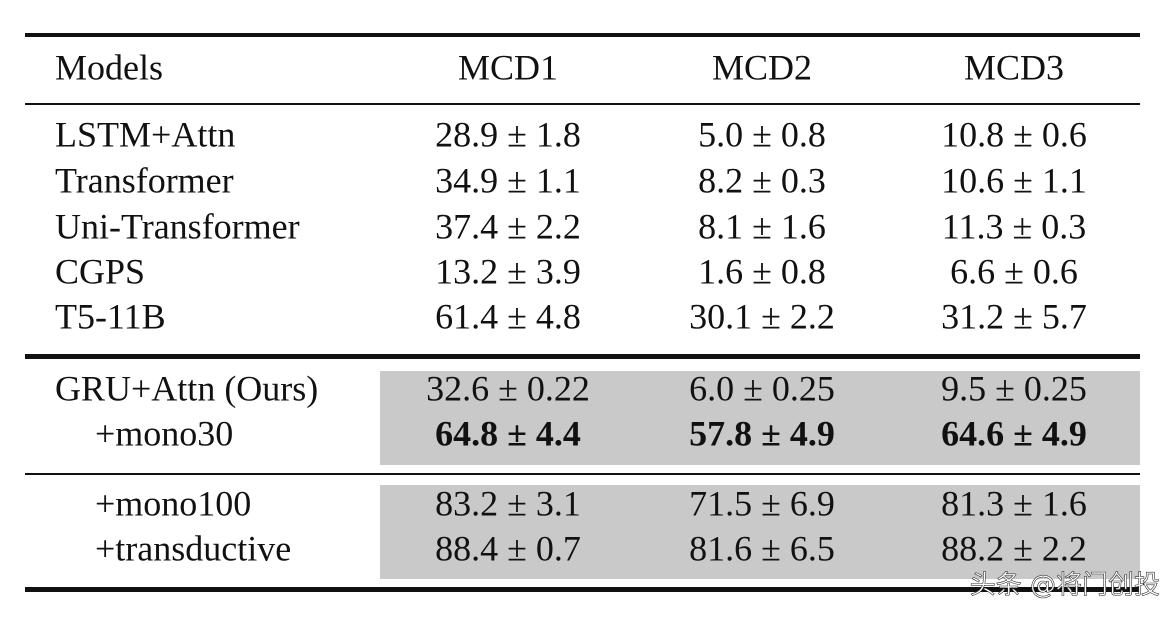 This screenshot has height=620, width=1176. Describe the element at coordinates (508, 503) in the screenshot. I see `value-cell: 83.2 ± 3.1` at that location.